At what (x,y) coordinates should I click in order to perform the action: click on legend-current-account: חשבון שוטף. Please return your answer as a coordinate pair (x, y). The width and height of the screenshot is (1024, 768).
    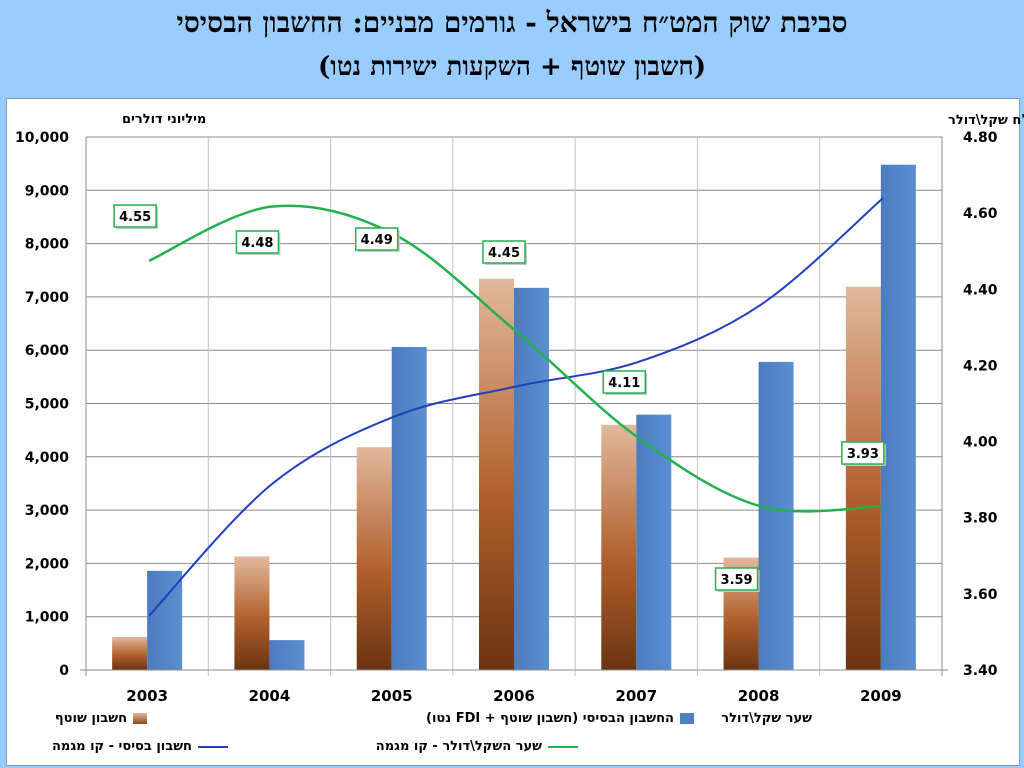
    Looking at the image, I should click on (101, 718).